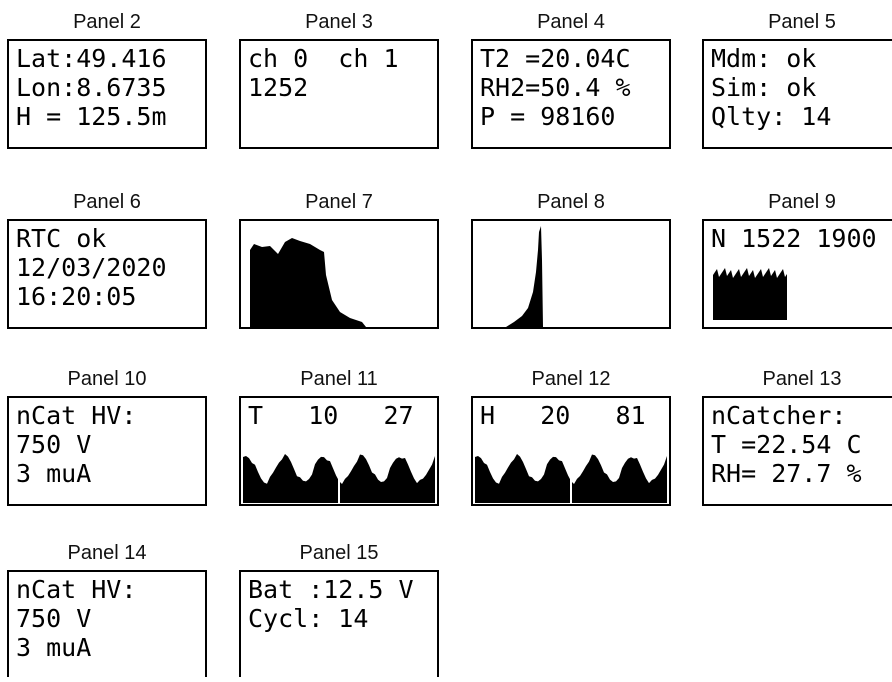  Describe the element at coordinates (107, 553) in the screenshot. I see `panel-title: Panel 14` at that location.